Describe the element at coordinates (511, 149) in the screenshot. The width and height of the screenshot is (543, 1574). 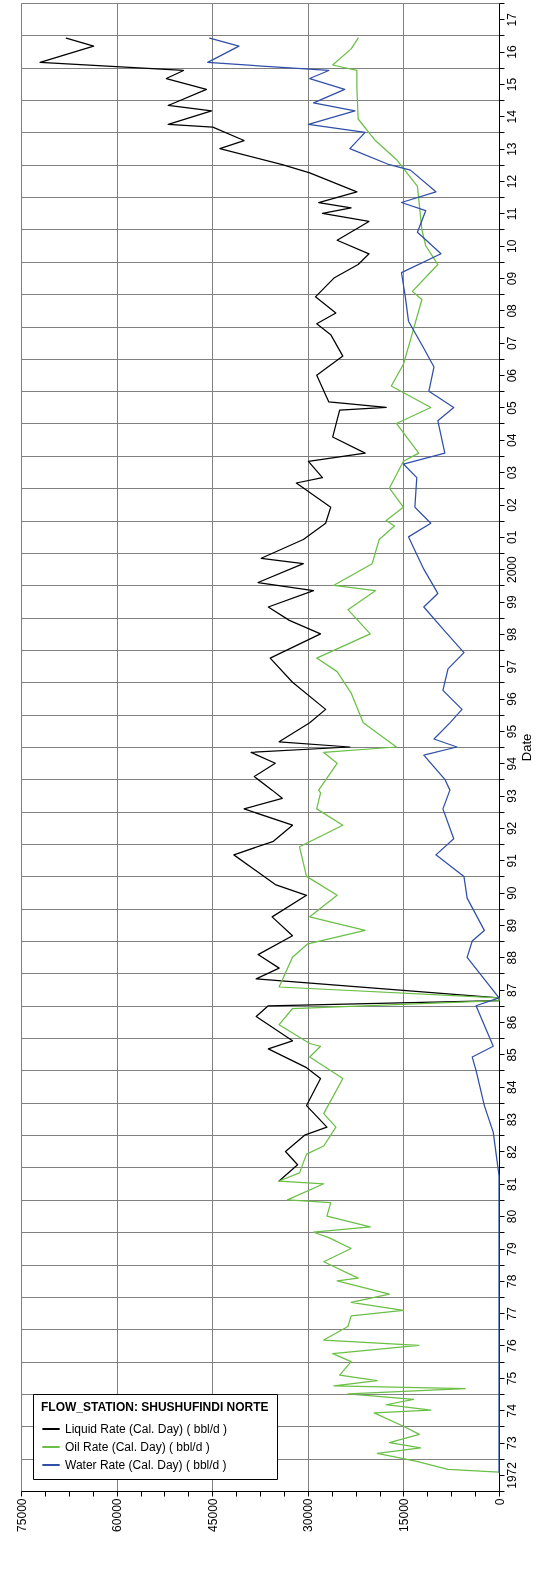
I see `y-tick-label: 13` at that location.